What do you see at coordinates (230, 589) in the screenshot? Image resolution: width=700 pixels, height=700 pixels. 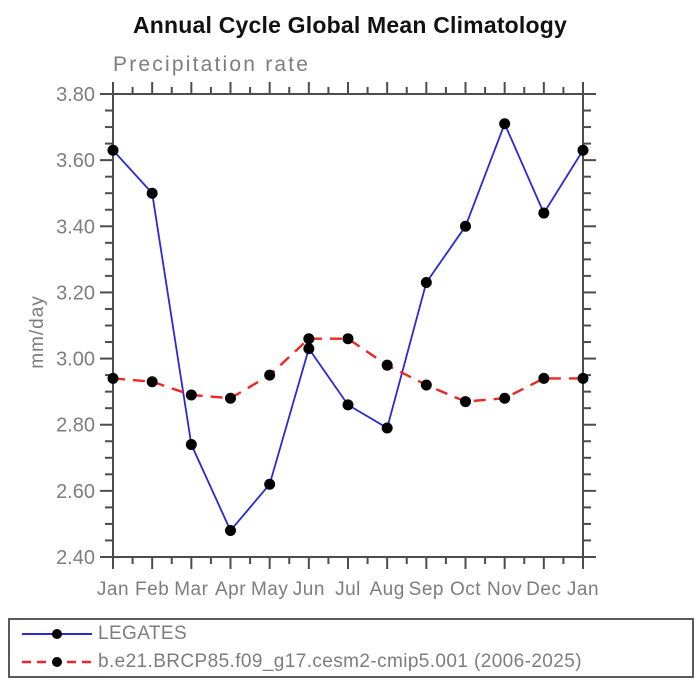 I see `x-tick-label: Apr` at bounding box center [230, 589].